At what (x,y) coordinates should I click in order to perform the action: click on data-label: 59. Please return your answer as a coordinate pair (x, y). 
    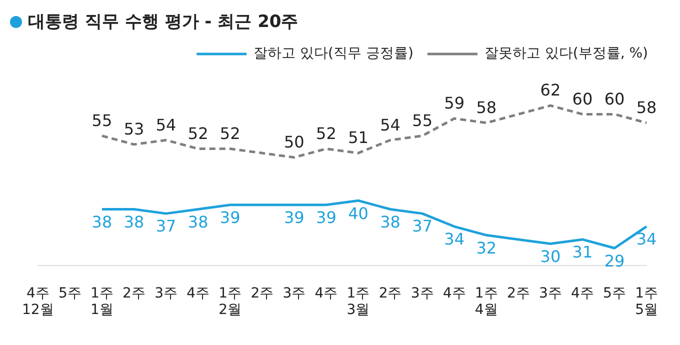
    Looking at the image, I should click on (454, 103).